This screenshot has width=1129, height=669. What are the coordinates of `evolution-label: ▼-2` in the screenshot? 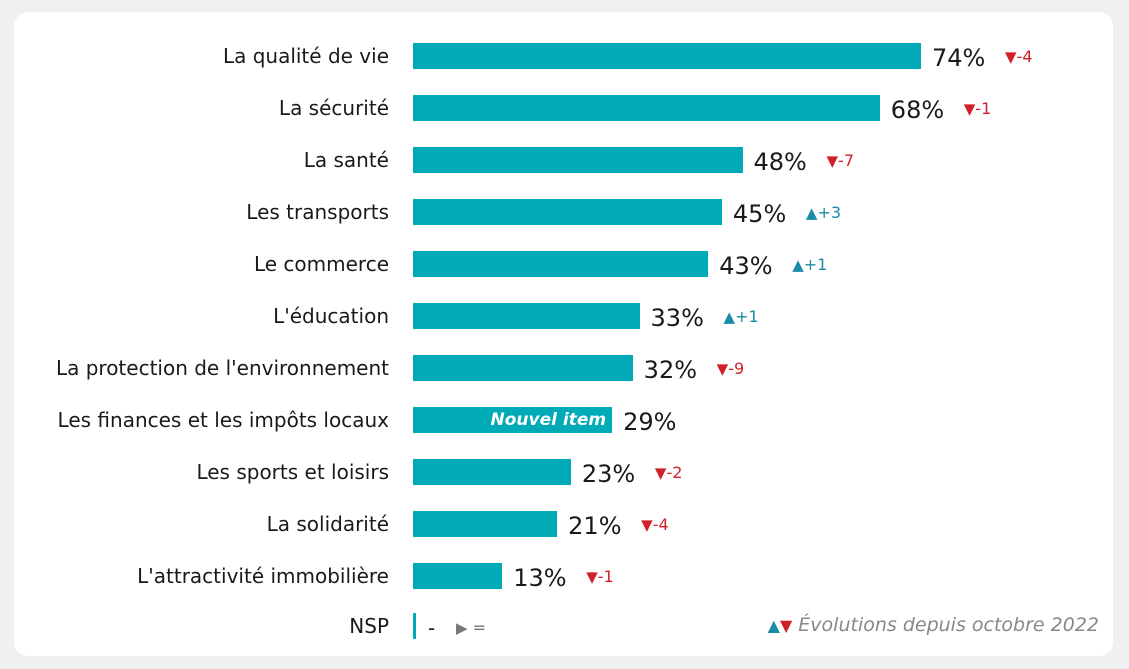 It's located at (669, 473).